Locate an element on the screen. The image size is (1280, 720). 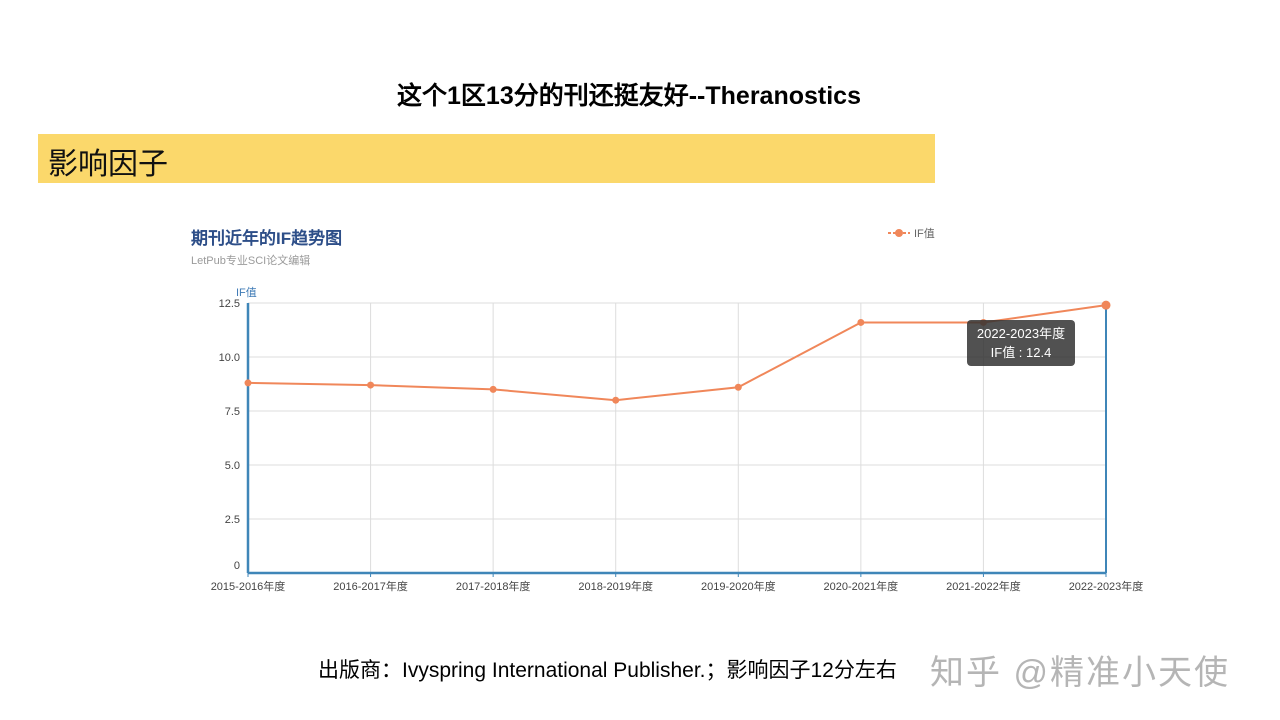
svg-text: 2016-2017年度 is located at coordinates (370, 586).